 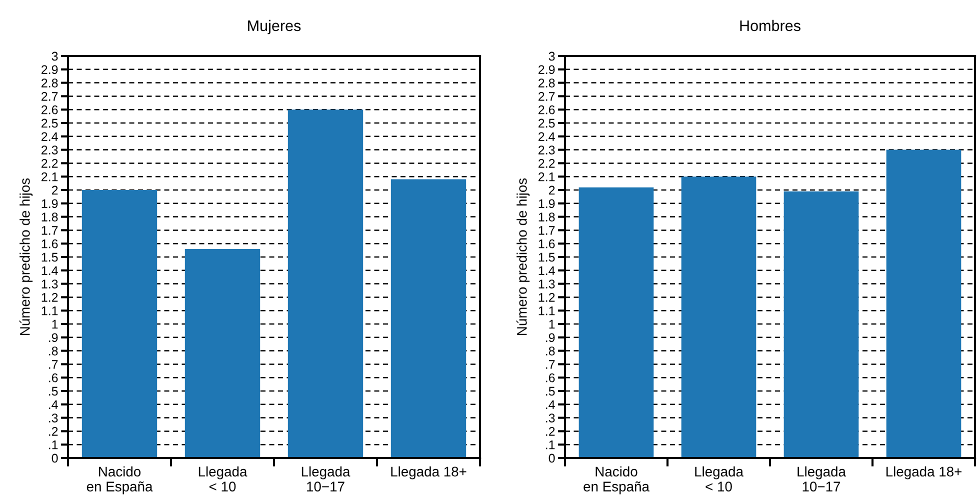 What do you see at coordinates (770, 26) in the screenshot?
I see `chart-title: Hombres` at bounding box center [770, 26].